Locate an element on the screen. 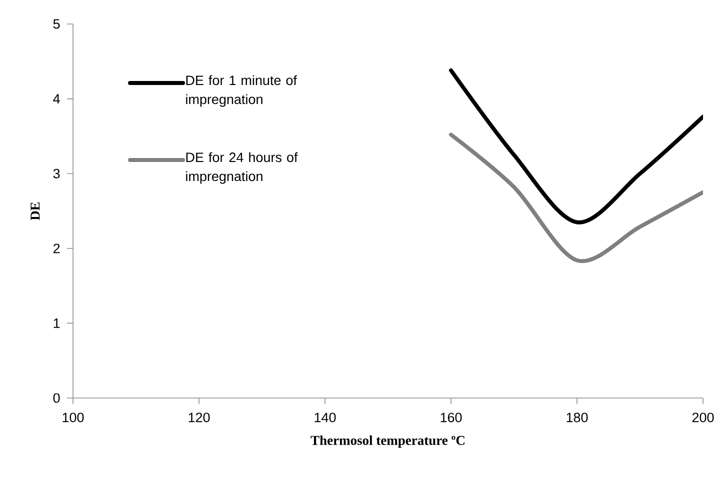 The image size is (728, 485). x-tick-label: 140 is located at coordinates (325, 417).